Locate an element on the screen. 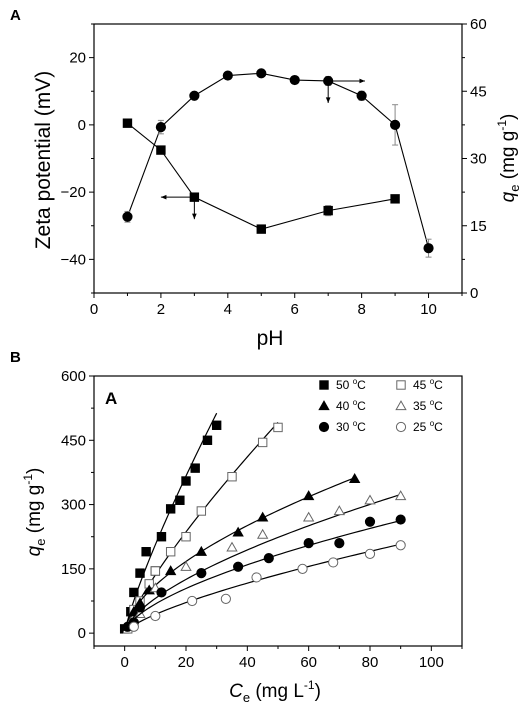  panel-b-xtick-label: 20 is located at coordinates (186, 662).